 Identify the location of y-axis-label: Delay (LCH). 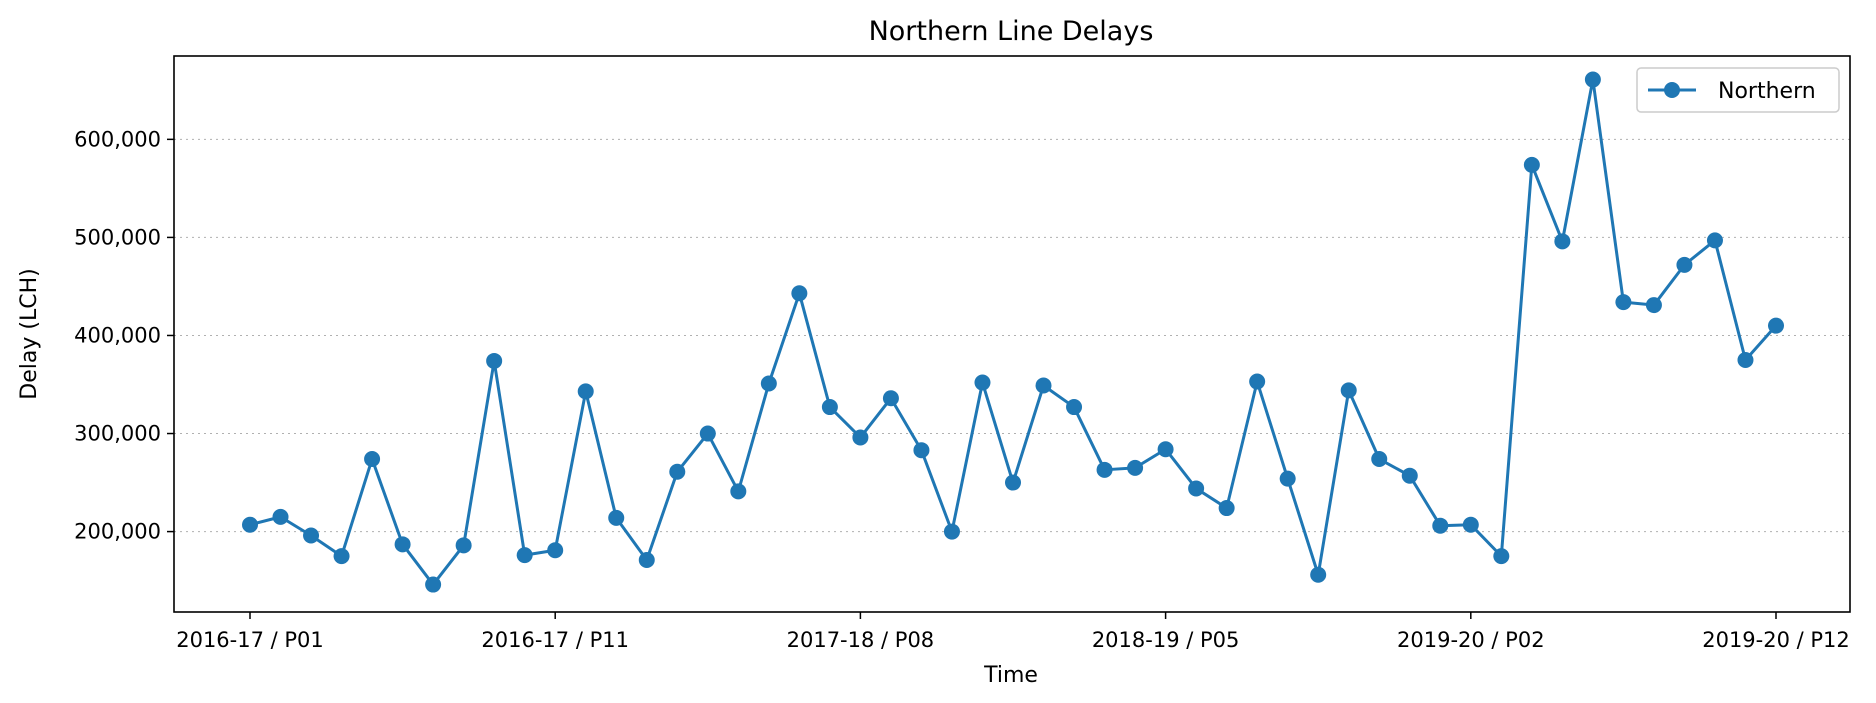
(29, 333).